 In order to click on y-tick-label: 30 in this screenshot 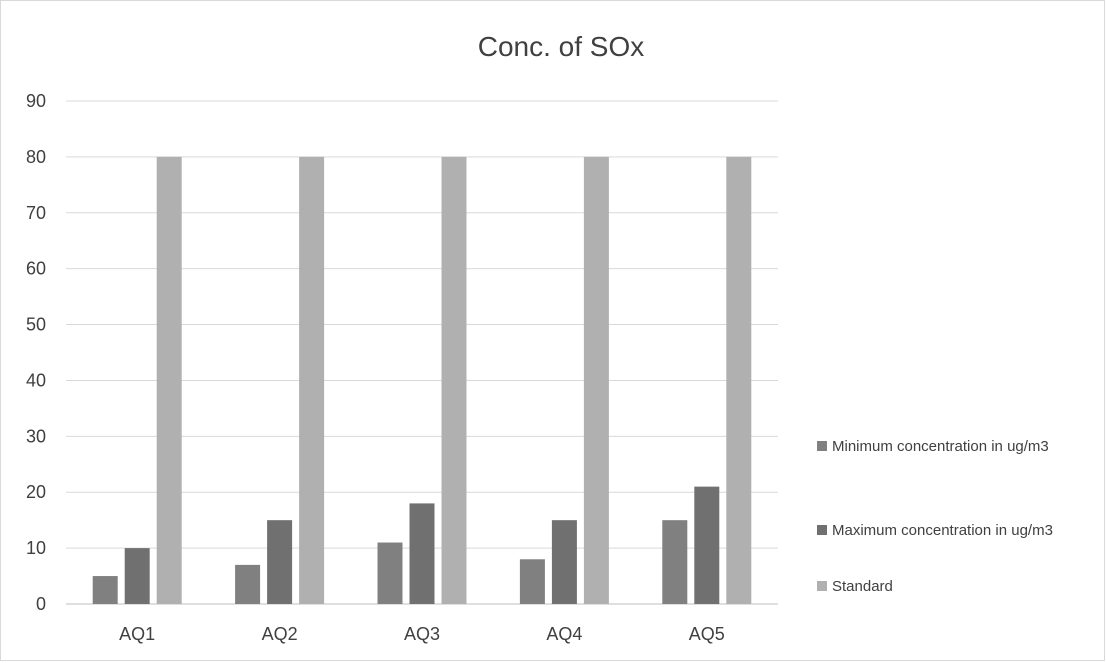, I will do `click(36, 436)`.